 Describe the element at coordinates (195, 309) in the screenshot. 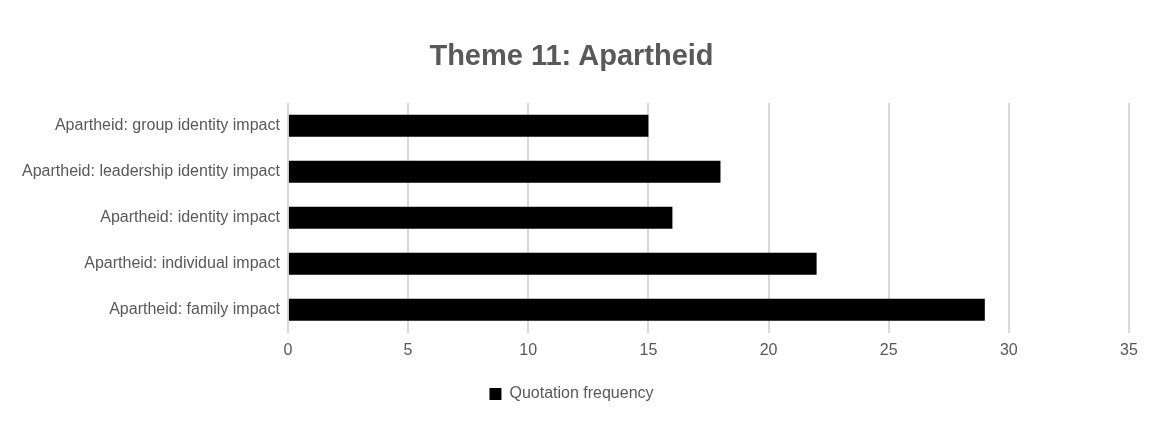

I see `y-tick-label: Apartheid: family impact` at that location.